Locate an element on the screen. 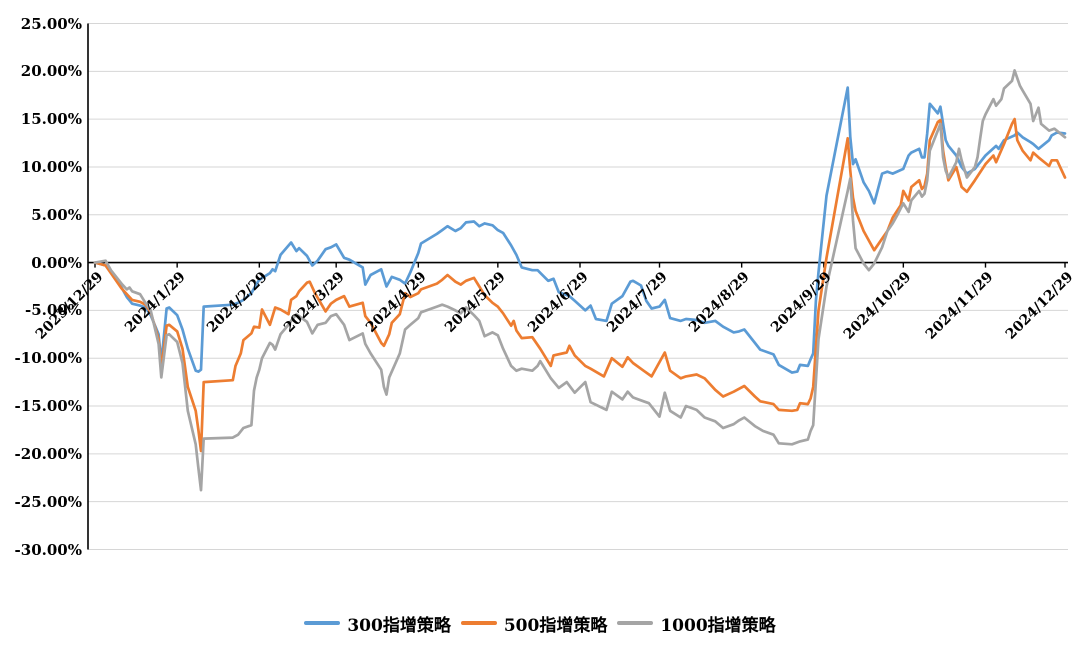  legend-label: 300指增策略 is located at coordinates (399, 625).